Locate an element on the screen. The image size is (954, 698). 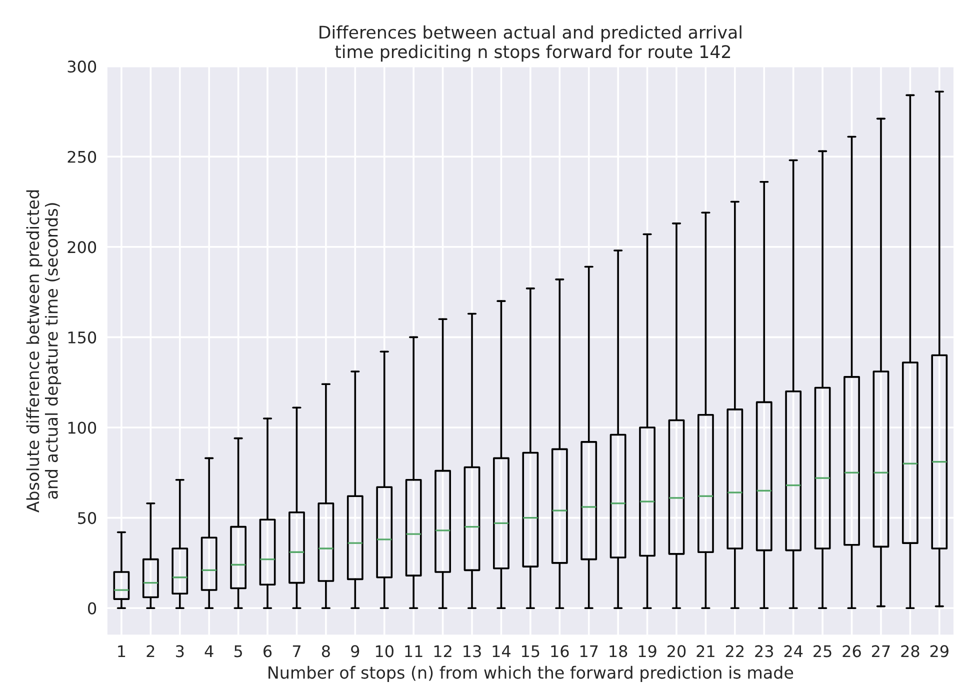
x-tick-label: 3 is located at coordinates (180, 651).